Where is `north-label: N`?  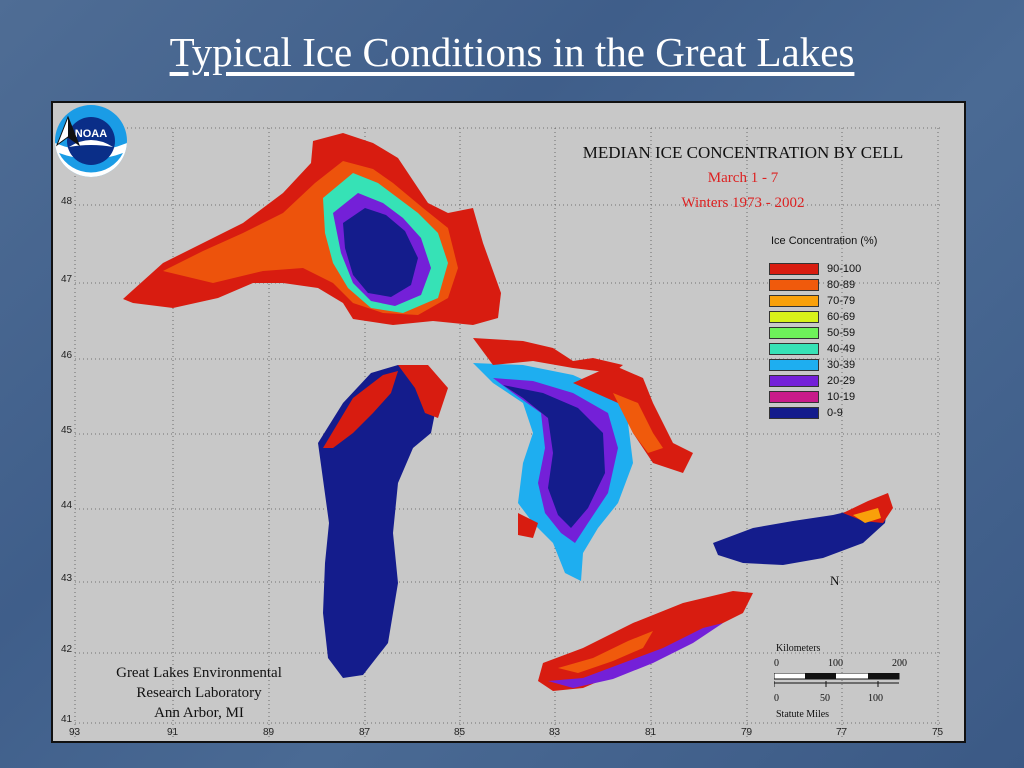
north-label: N is located at coordinates (835, 580).